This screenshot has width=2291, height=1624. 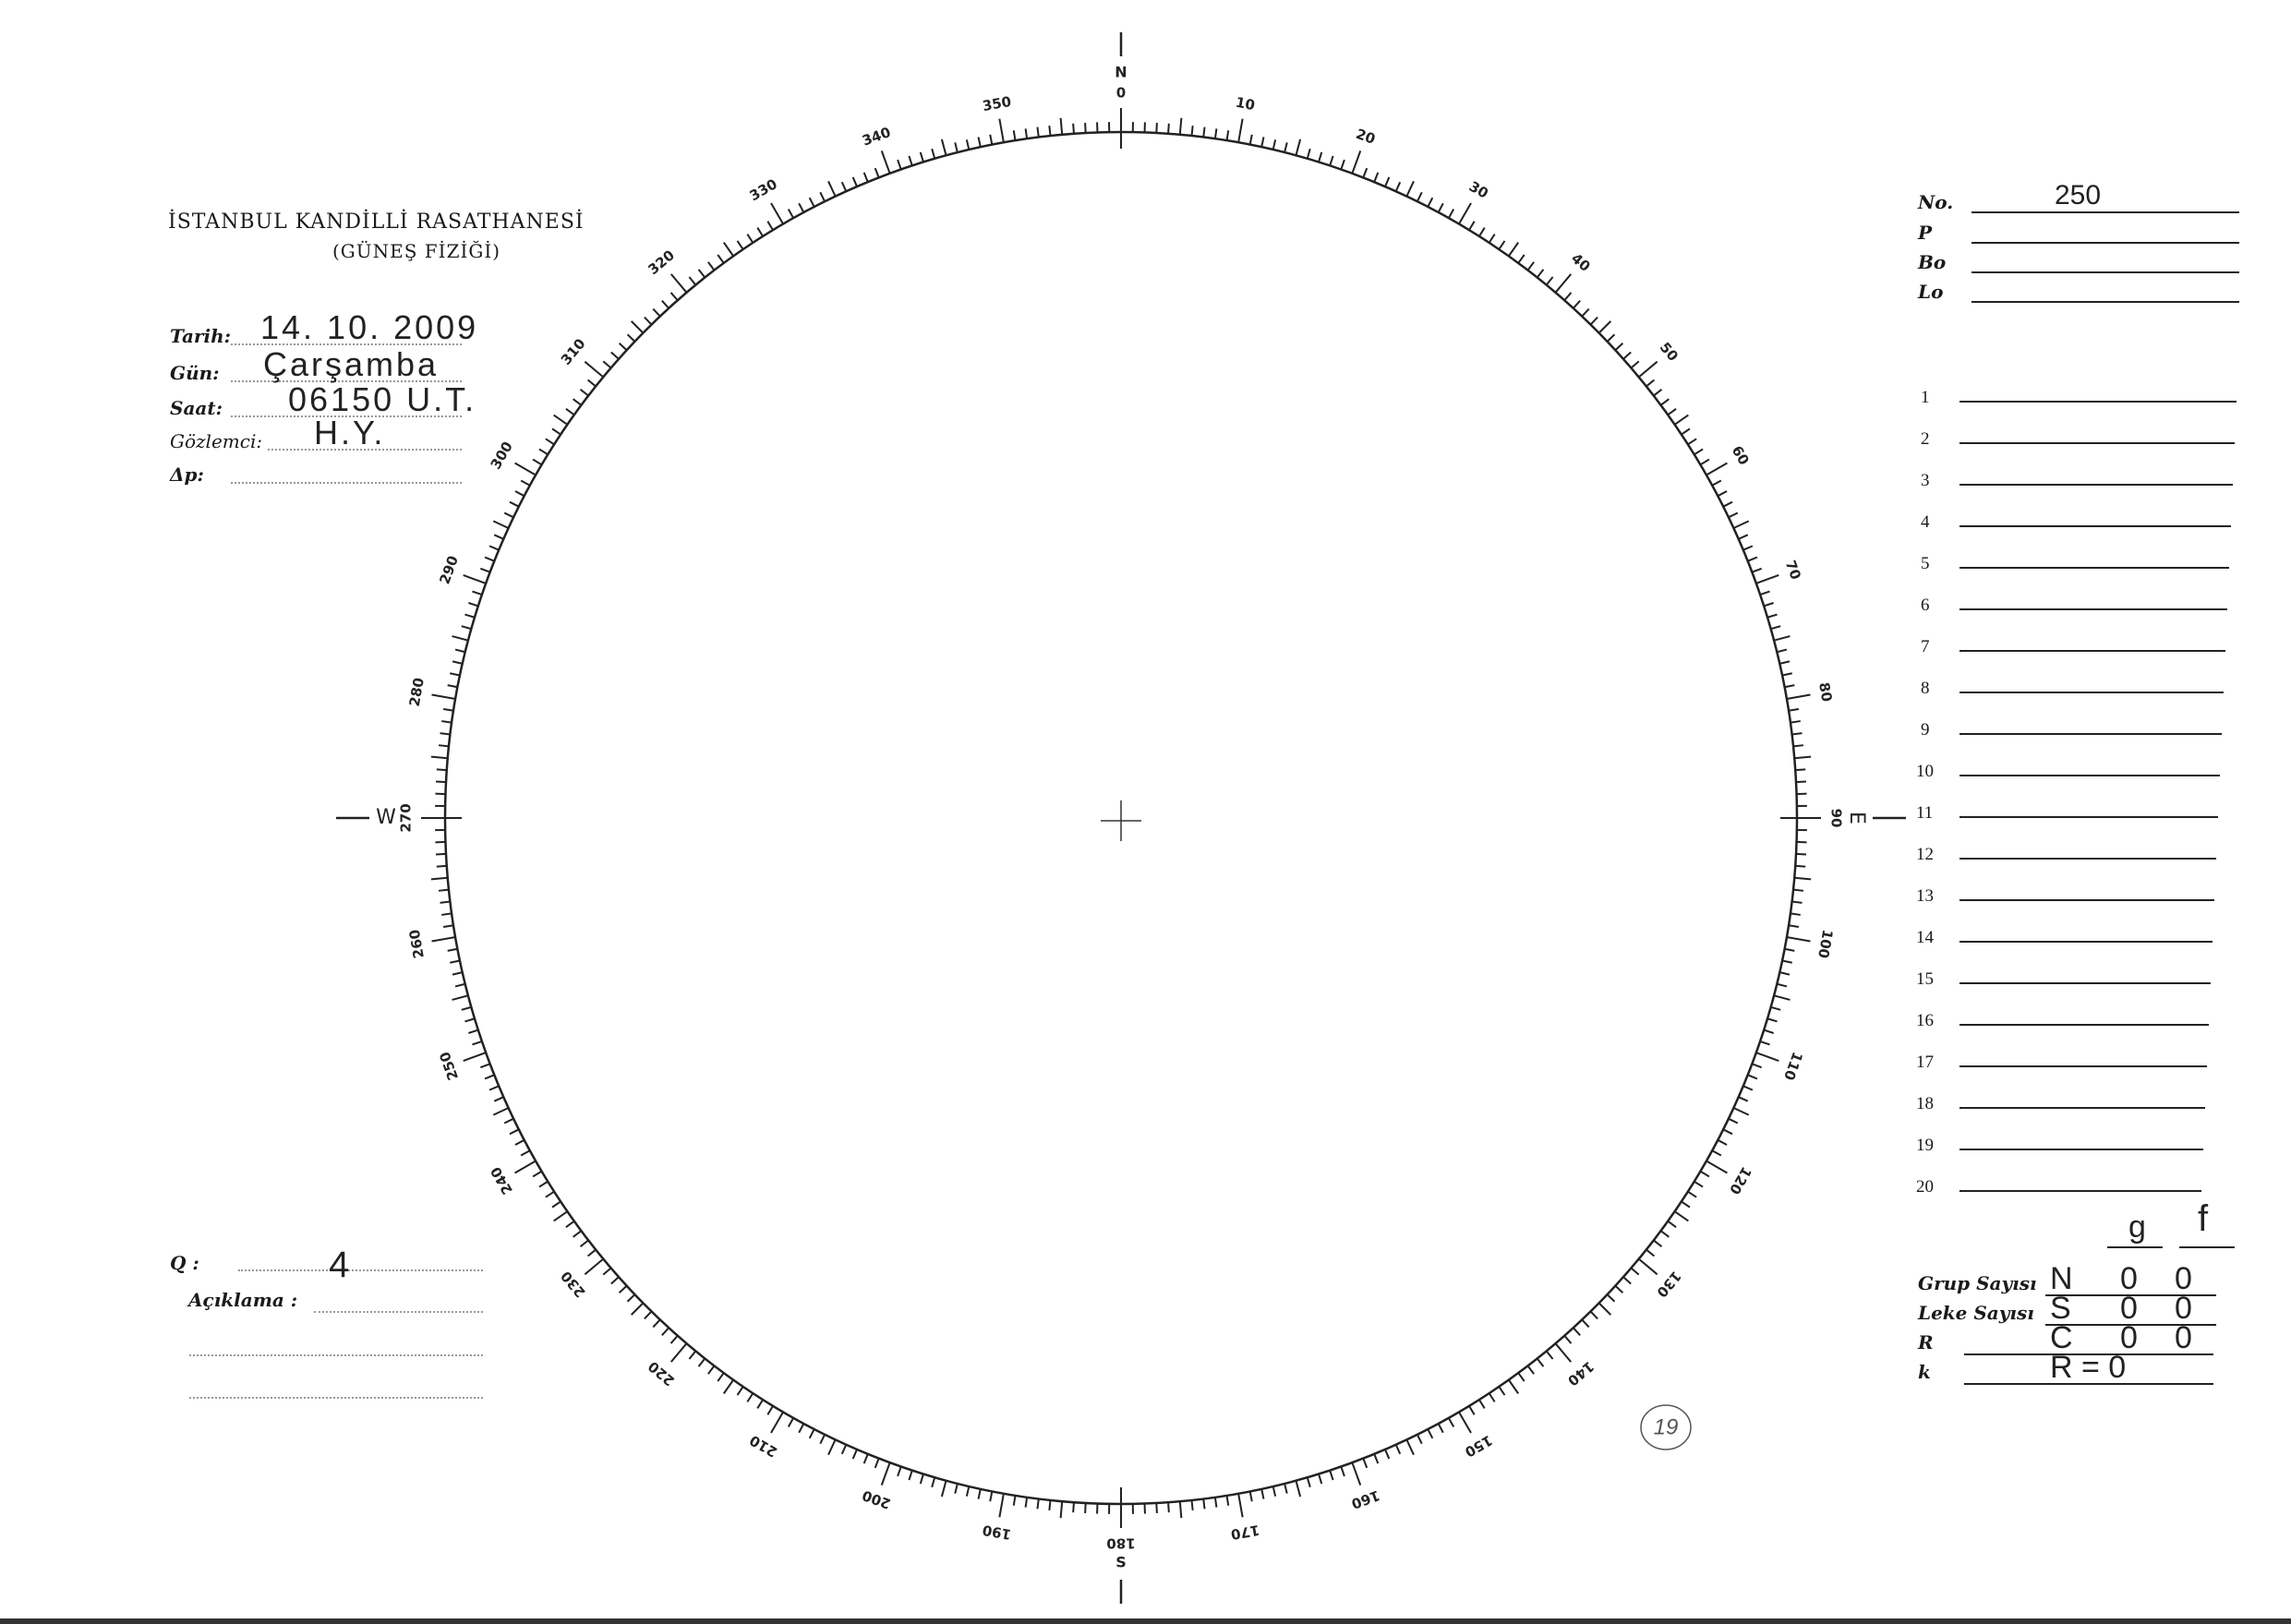 What do you see at coordinates (184, 1263) in the screenshot?
I see `q-label: Q :` at bounding box center [184, 1263].